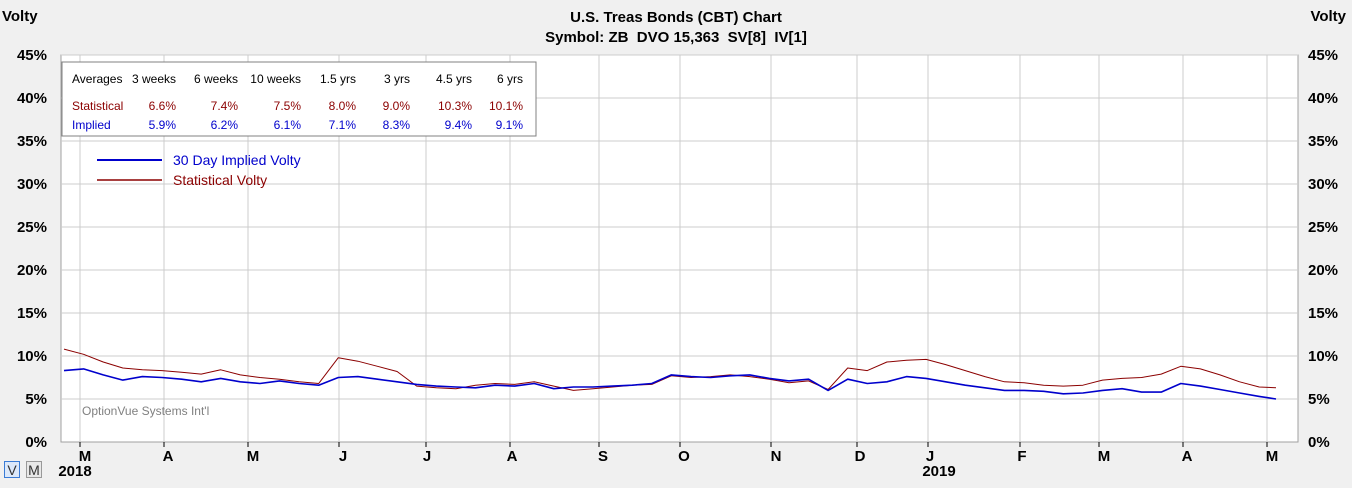 This screenshot has width=1352, height=488. I want to click on left-y-tick-label: 40%, so click(32, 98).